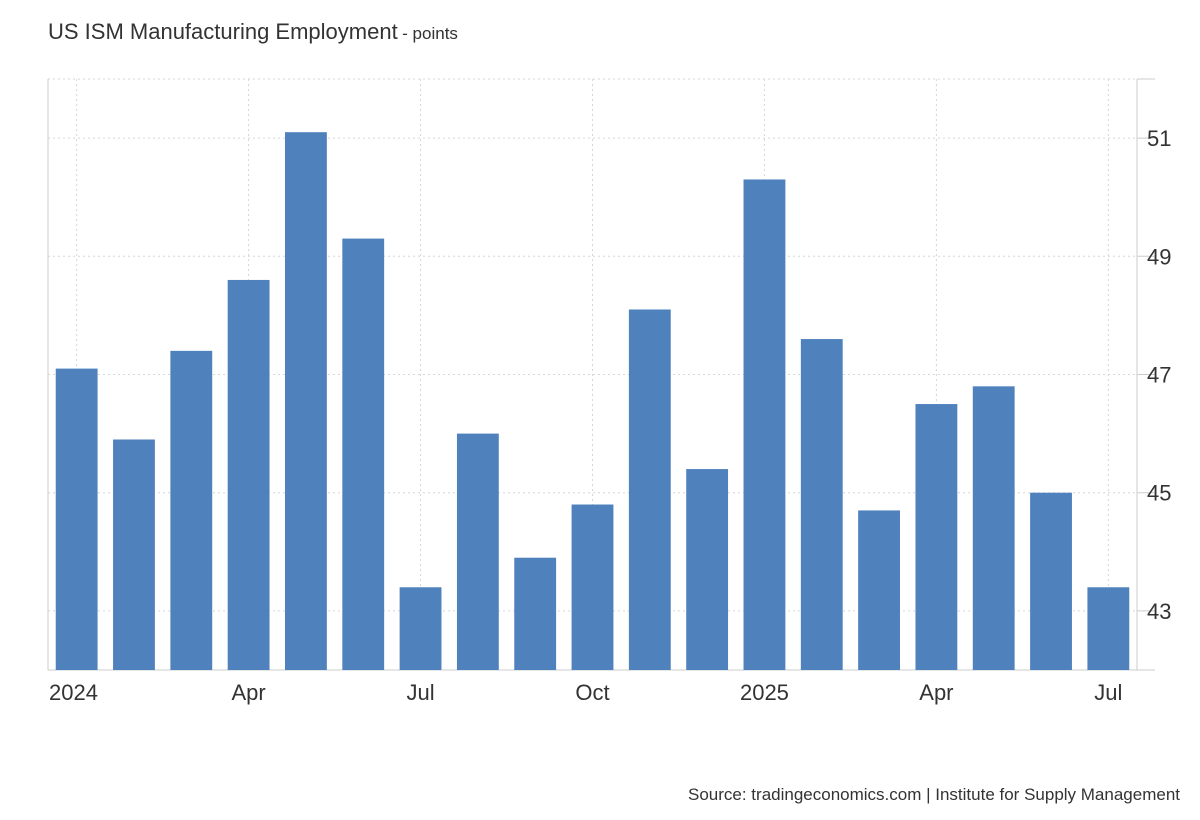 The image size is (1200, 820). Describe the element at coordinates (1159, 375) in the screenshot. I see `y-tick-label: 47` at that location.